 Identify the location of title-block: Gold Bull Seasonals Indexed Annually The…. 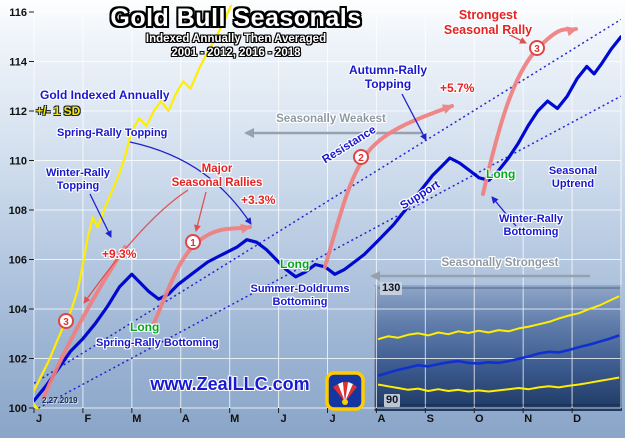
(236, 32).